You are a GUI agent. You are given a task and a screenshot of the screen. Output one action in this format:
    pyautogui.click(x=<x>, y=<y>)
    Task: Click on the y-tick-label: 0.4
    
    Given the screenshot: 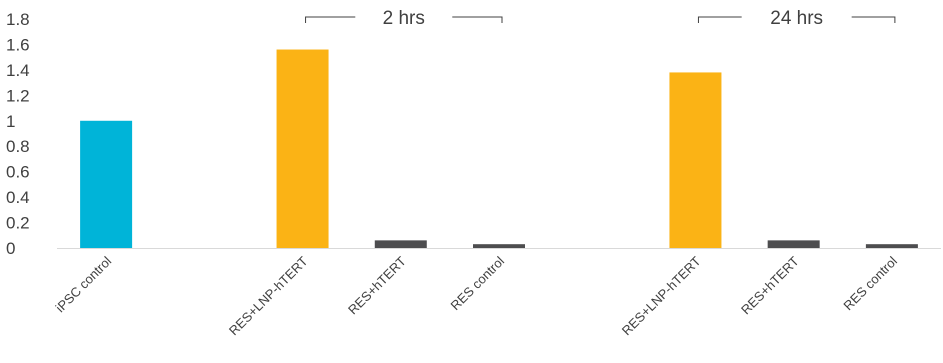 What is the action you would take?
    pyautogui.click(x=18, y=197)
    